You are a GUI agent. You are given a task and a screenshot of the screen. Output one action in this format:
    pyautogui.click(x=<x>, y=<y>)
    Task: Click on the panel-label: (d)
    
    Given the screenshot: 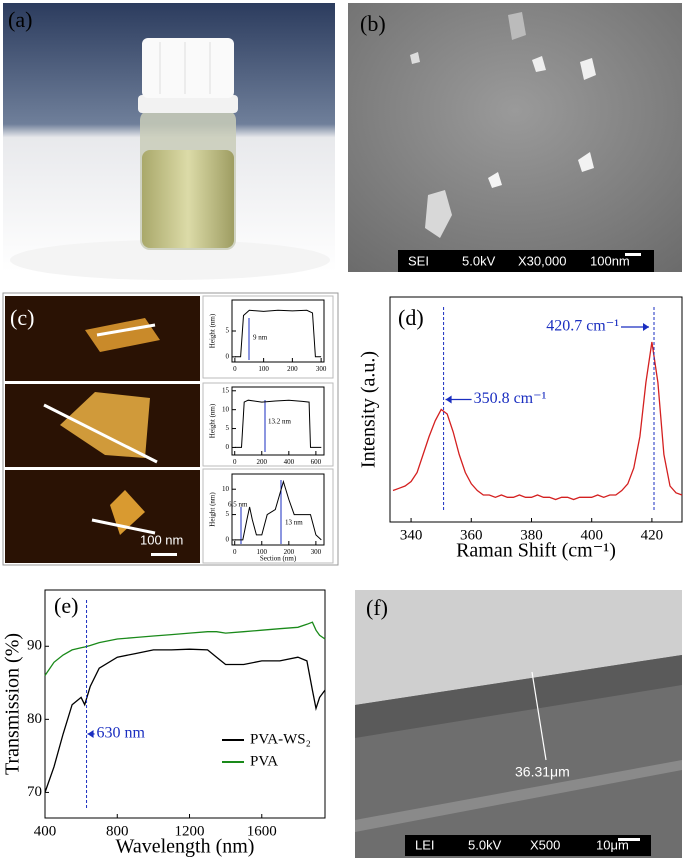 What is the action you would take?
    pyautogui.click(x=411, y=317)
    